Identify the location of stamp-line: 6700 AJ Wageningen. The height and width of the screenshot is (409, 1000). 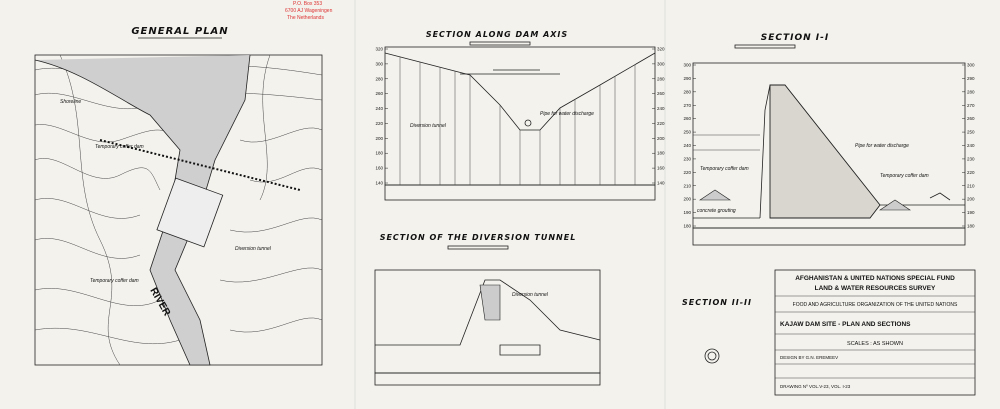
(309, 11).